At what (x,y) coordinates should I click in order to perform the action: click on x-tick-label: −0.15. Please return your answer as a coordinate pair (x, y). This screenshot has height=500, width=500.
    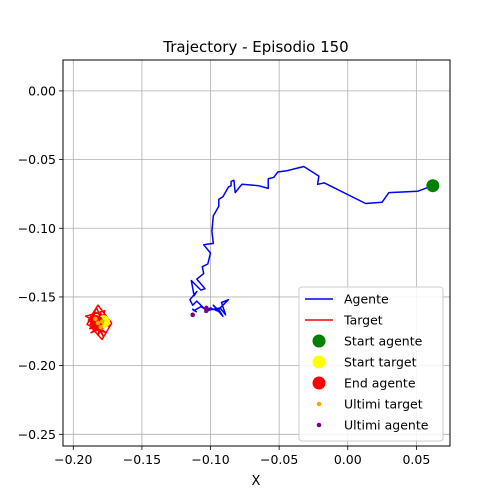
    Looking at the image, I should click on (142, 459).